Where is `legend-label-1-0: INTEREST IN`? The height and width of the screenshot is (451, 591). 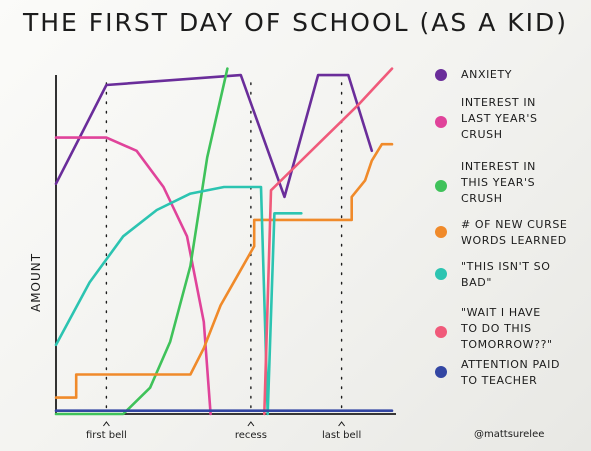
legend-label-1-0: INTEREST IN is located at coordinates (498, 102).